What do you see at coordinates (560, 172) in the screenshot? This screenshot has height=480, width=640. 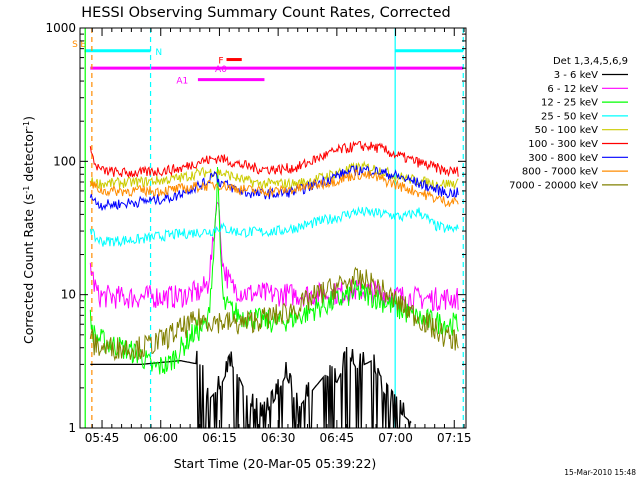 I see `legend-label-7: 800 - 7000 keV` at bounding box center [560, 172].